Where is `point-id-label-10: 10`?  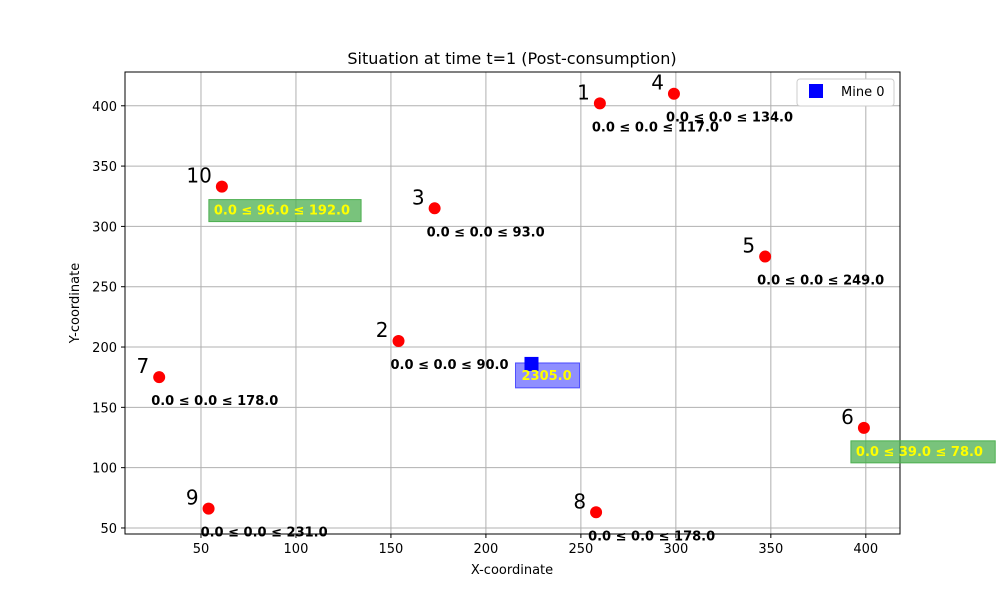
point-id-label-10: 10 is located at coordinates (198, 176).